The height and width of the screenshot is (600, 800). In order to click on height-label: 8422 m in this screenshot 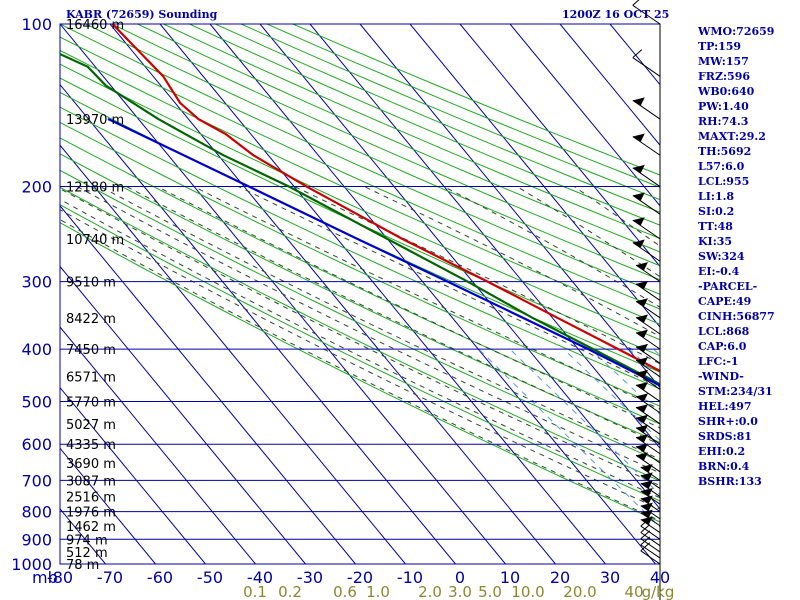, I will do `click(91, 319)`.